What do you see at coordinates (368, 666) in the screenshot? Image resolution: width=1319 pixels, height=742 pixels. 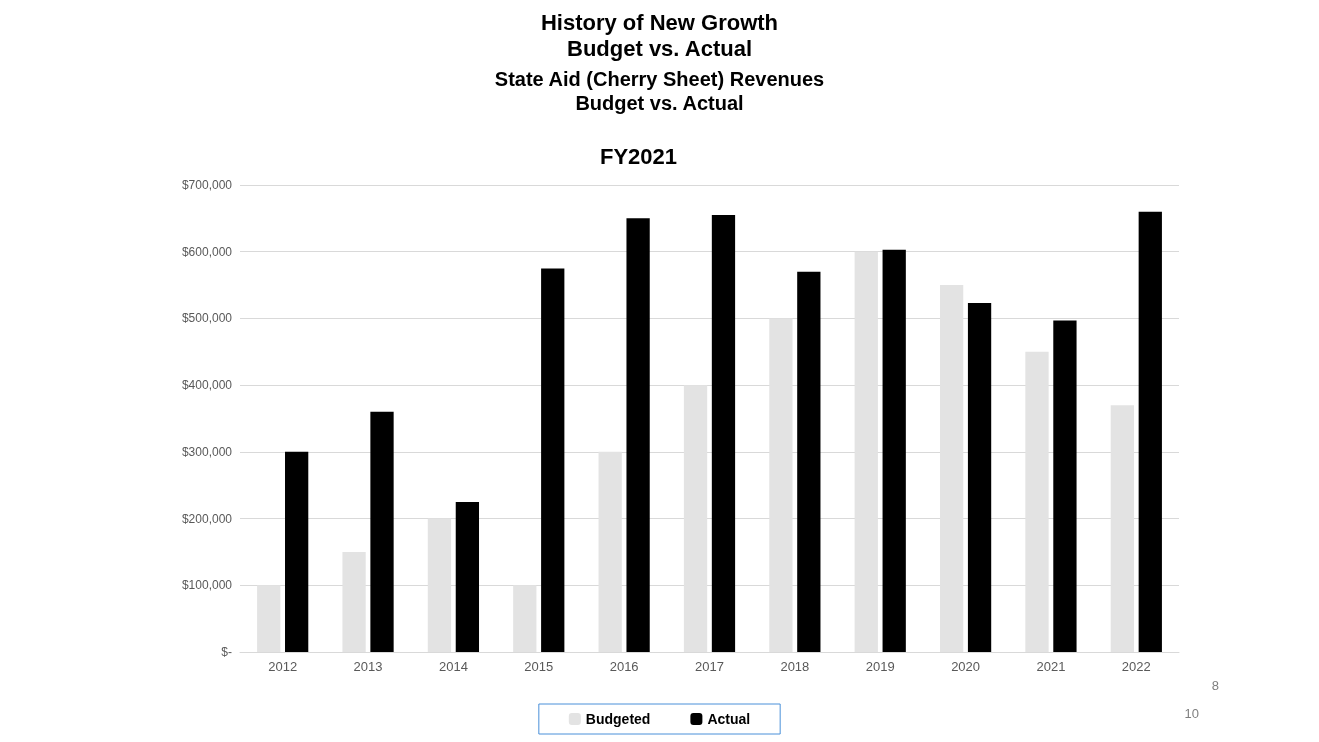 I see `x-tick-label: 2013` at bounding box center [368, 666].